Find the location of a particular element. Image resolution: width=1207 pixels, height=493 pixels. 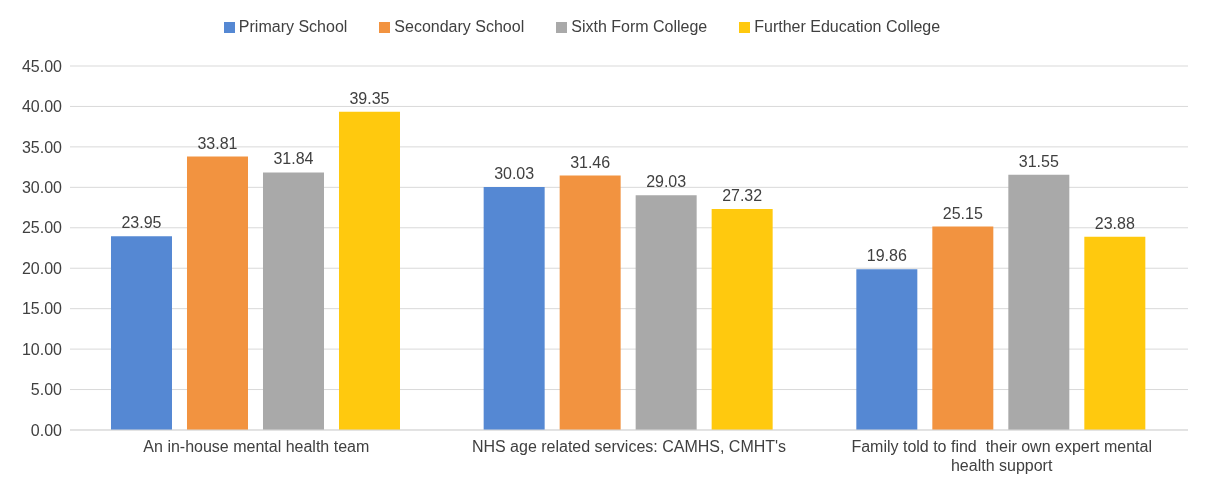

data-label: 25.15 is located at coordinates (962, 213).